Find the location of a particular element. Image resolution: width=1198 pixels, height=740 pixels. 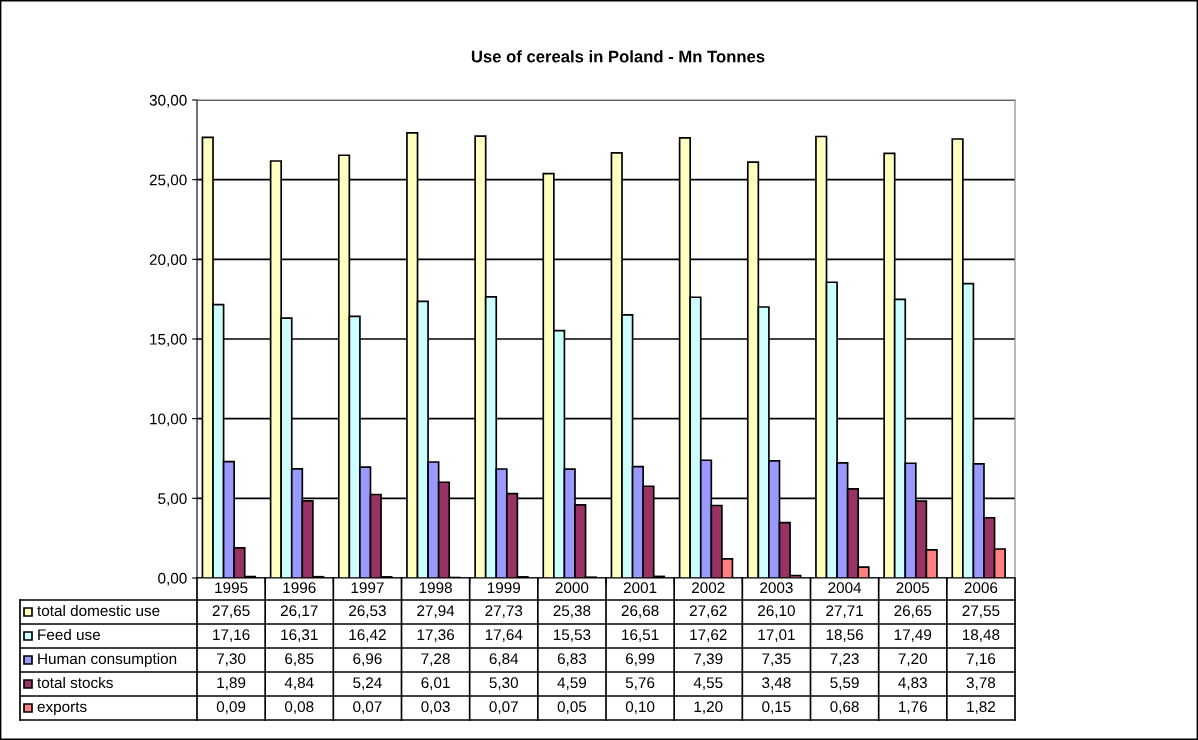

y-tick-label: 25,00 is located at coordinates (168, 181).